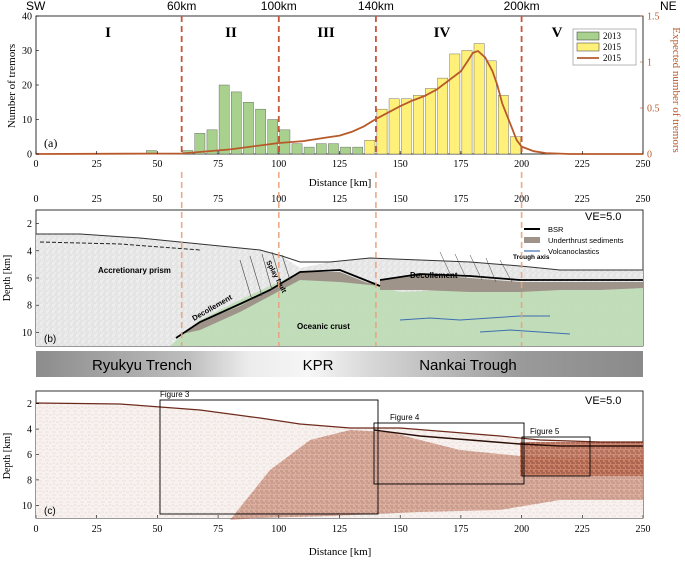 The image size is (685, 562). I want to click on region-ryukyu-trench: Ryukyu Trench, so click(142, 365).